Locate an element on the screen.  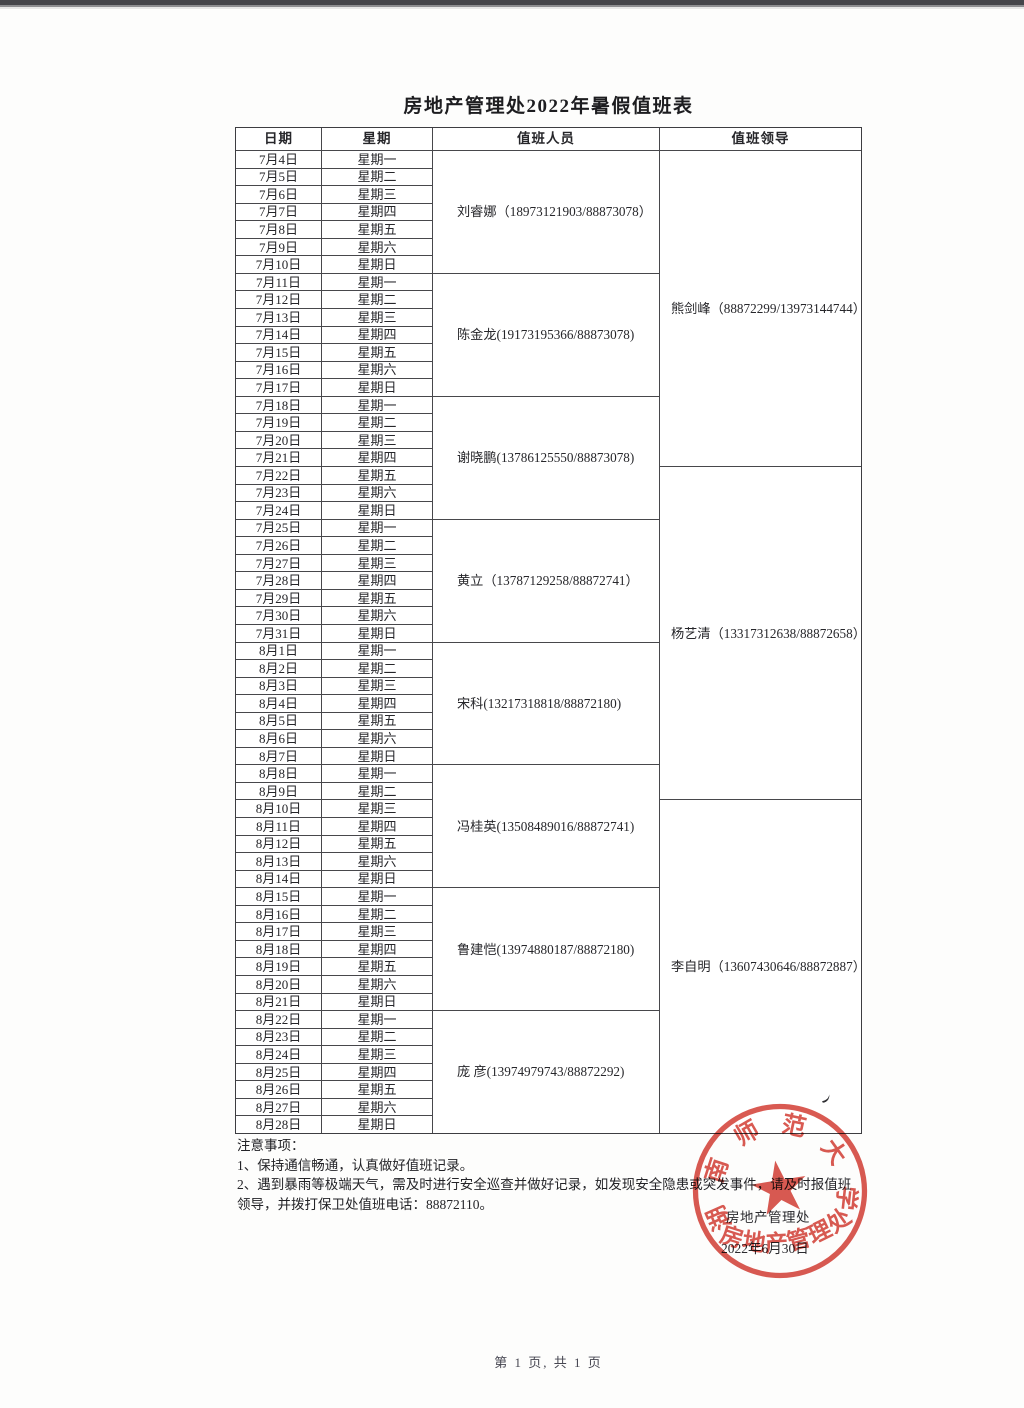
stamp-ring is located at coordinates (780, 1191).